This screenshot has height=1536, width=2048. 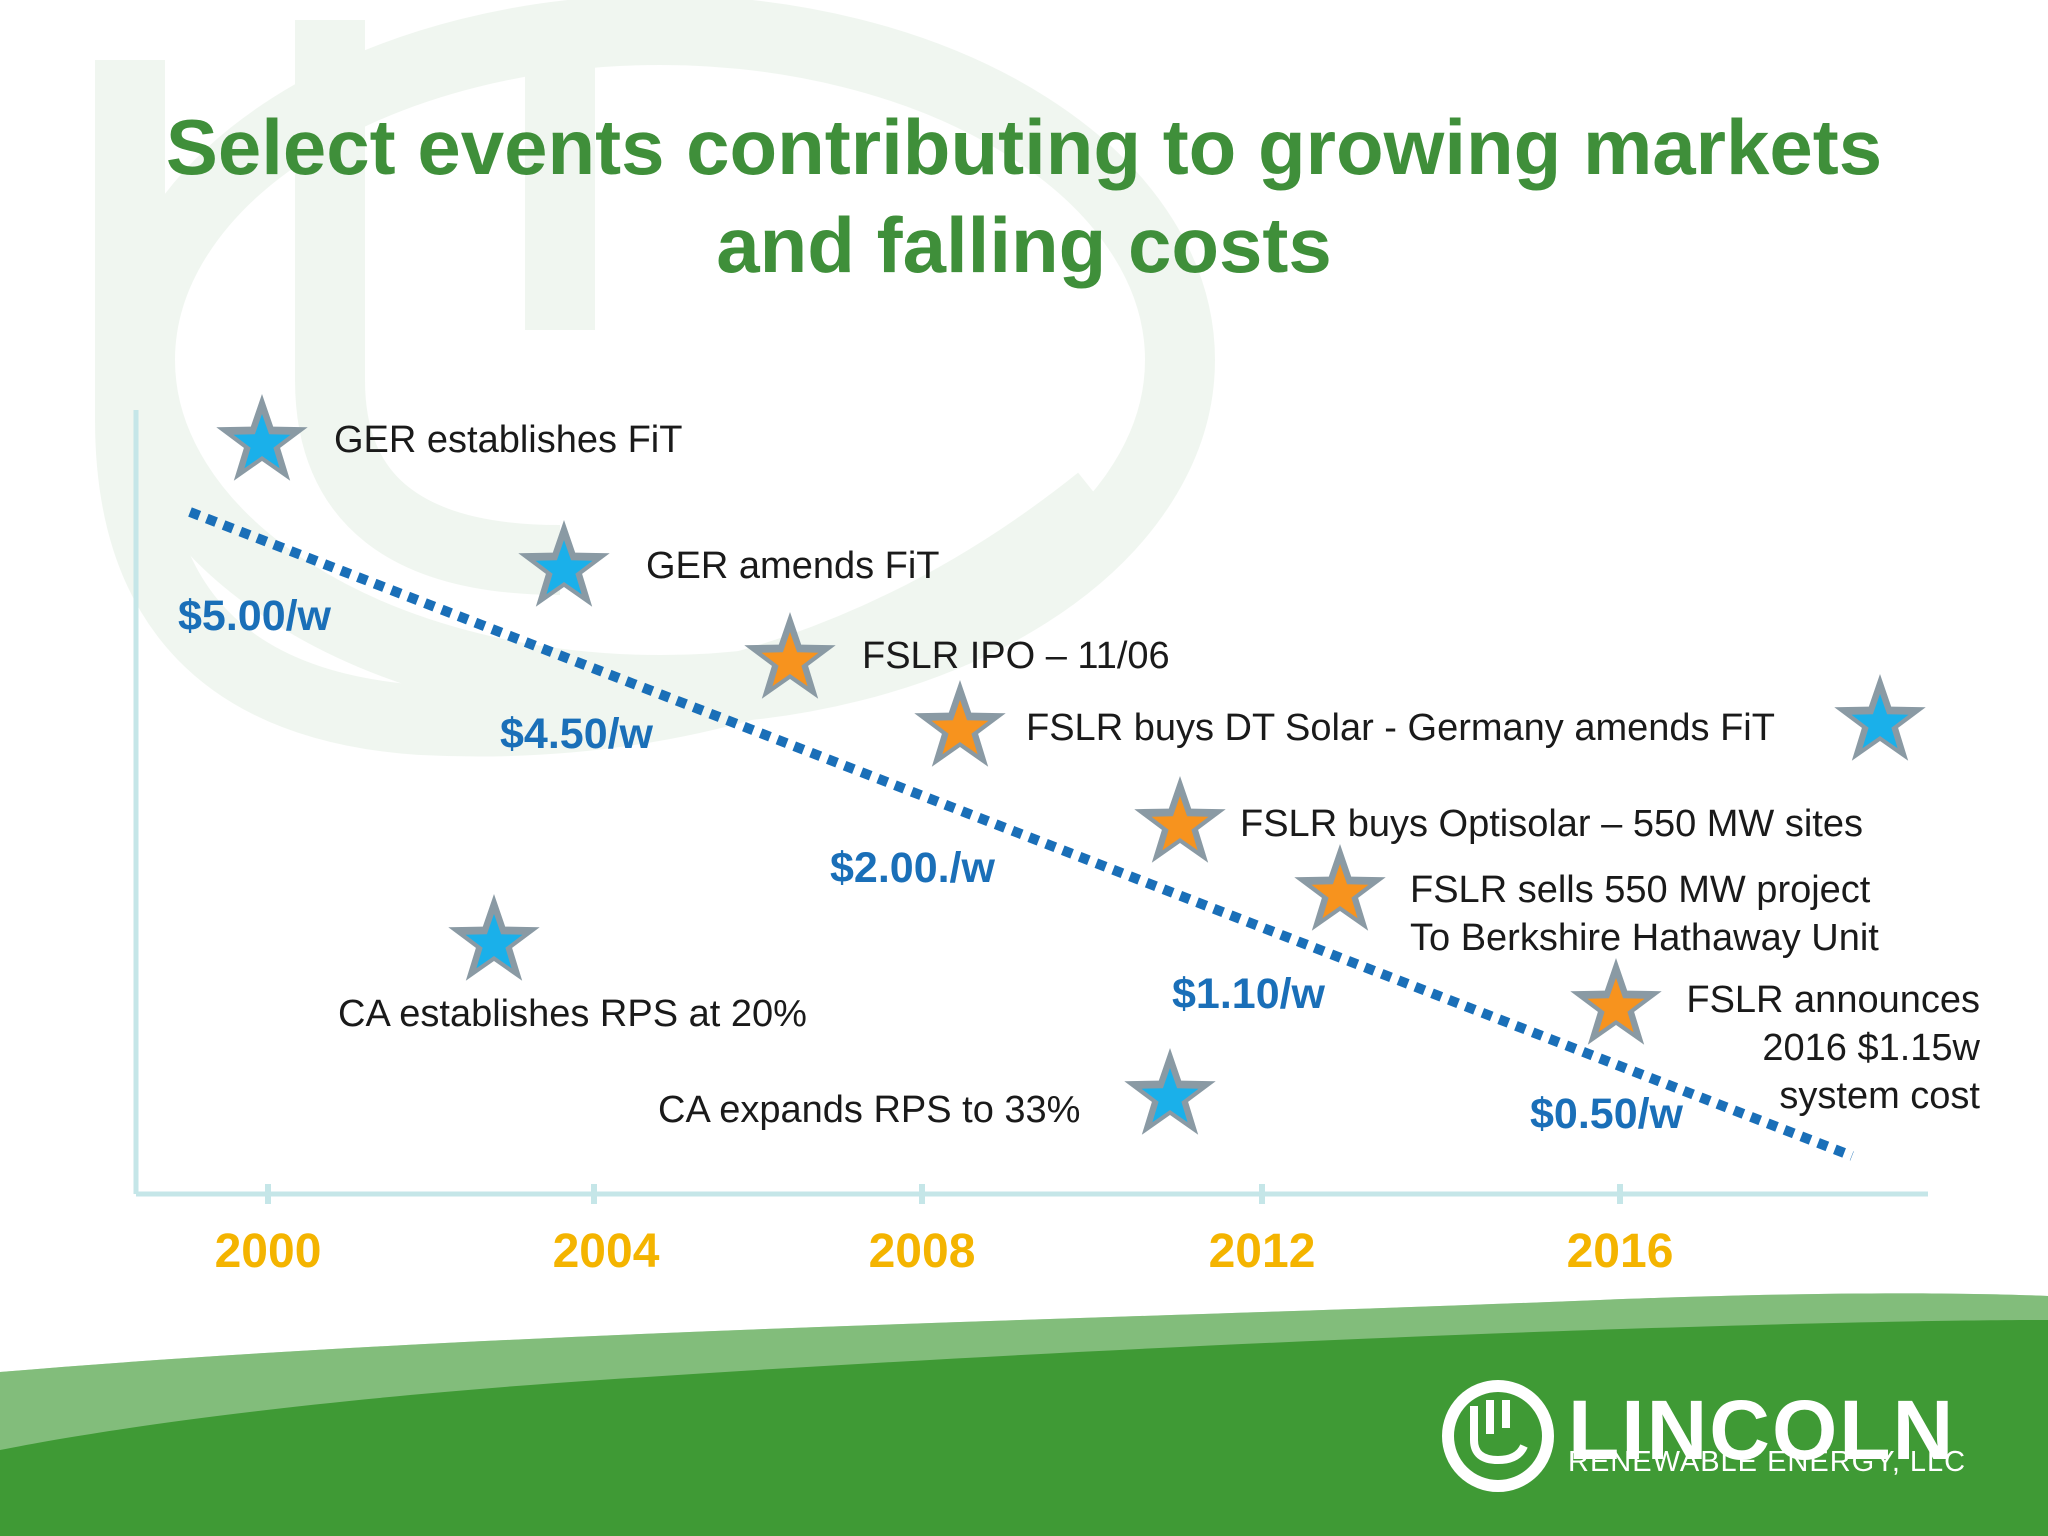 I want to click on event-label-ca-rps-33: CA expands RPS to 33%, so click(x=869, y=1110).